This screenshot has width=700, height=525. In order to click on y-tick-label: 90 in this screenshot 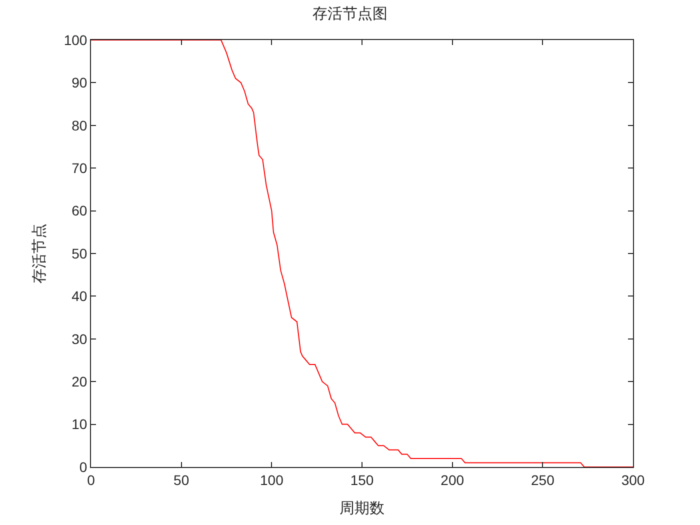, I will do `click(80, 82)`.